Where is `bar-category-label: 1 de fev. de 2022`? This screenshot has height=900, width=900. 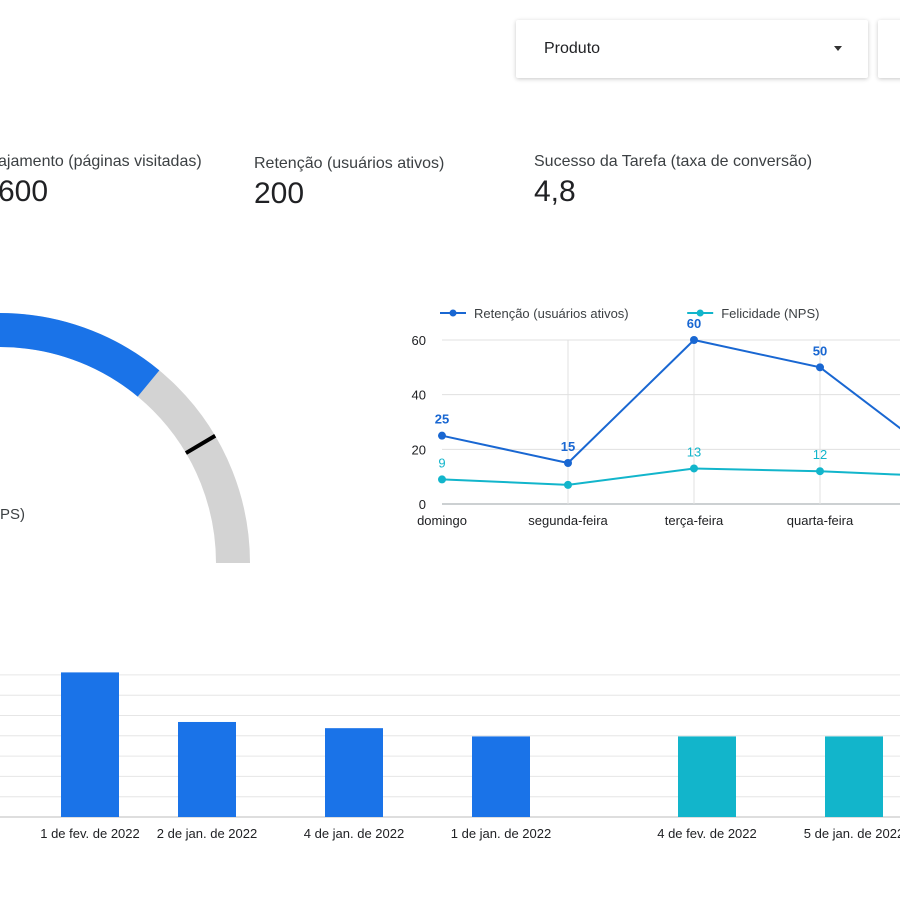
bar-category-label: 1 de fev. de 2022 is located at coordinates (90, 833).